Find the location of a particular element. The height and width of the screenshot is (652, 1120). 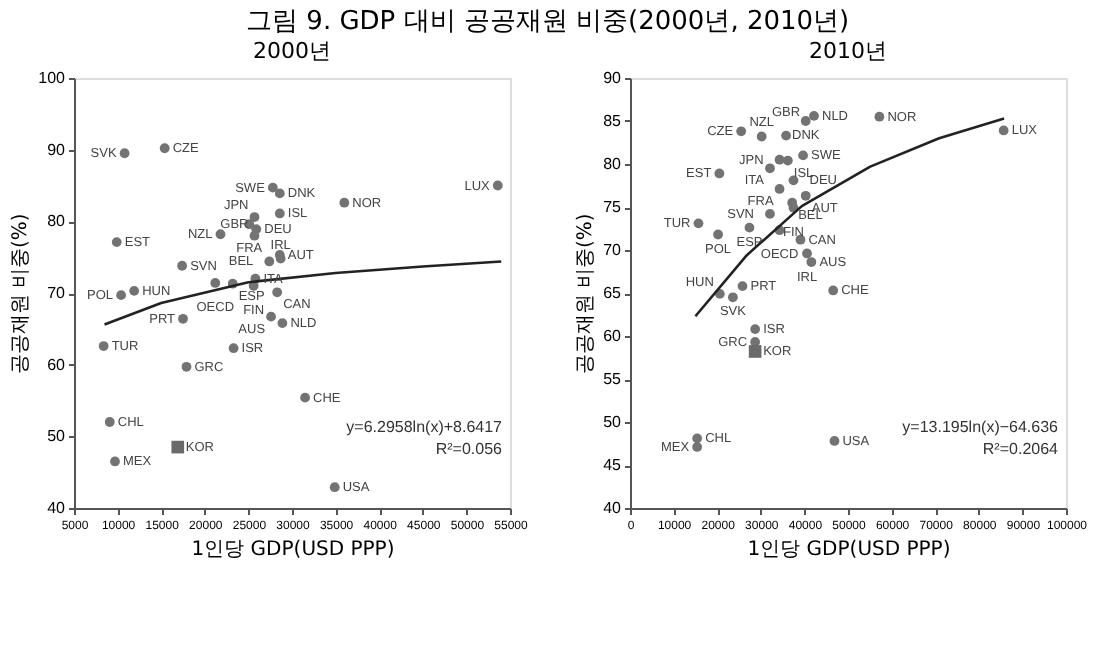

annotation: y=6.2958ln(x)+8.6417 is located at coordinates (425, 427).